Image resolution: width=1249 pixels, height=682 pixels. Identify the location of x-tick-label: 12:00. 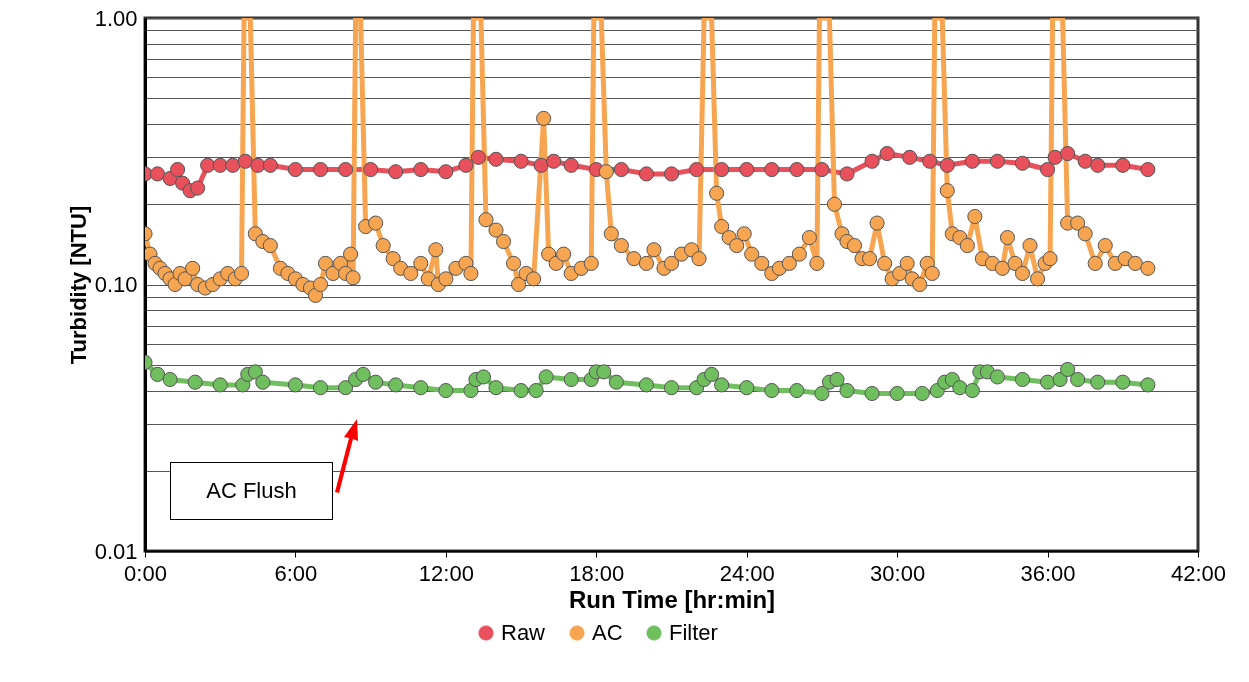
(446, 573).